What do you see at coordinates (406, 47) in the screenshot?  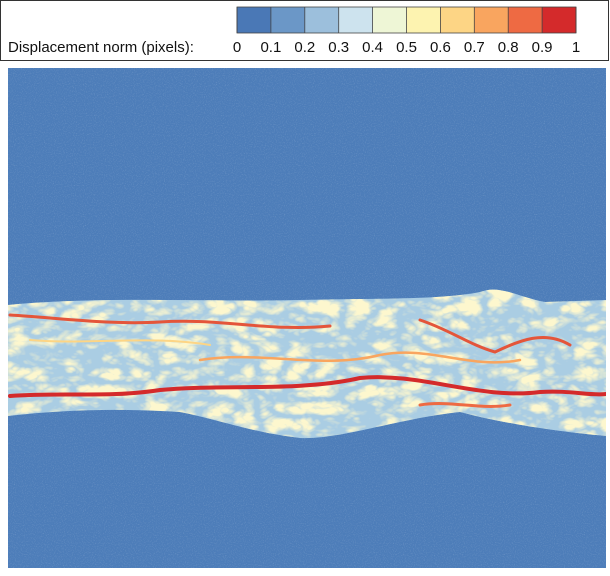 I see `colorbar-tick-label: 0.5` at bounding box center [406, 47].